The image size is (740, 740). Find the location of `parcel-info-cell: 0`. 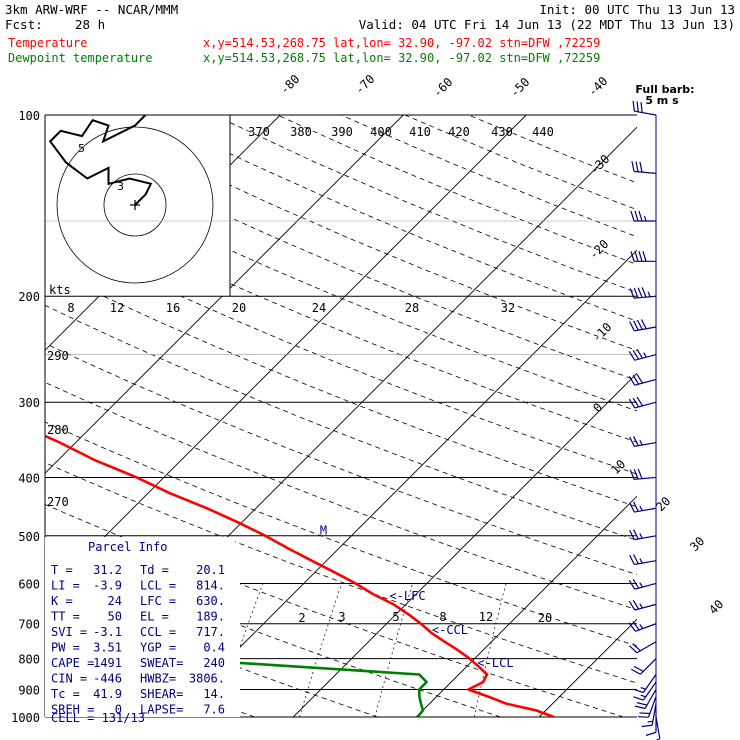

parcel-info-cell: 0 is located at coordinates (118, 710).